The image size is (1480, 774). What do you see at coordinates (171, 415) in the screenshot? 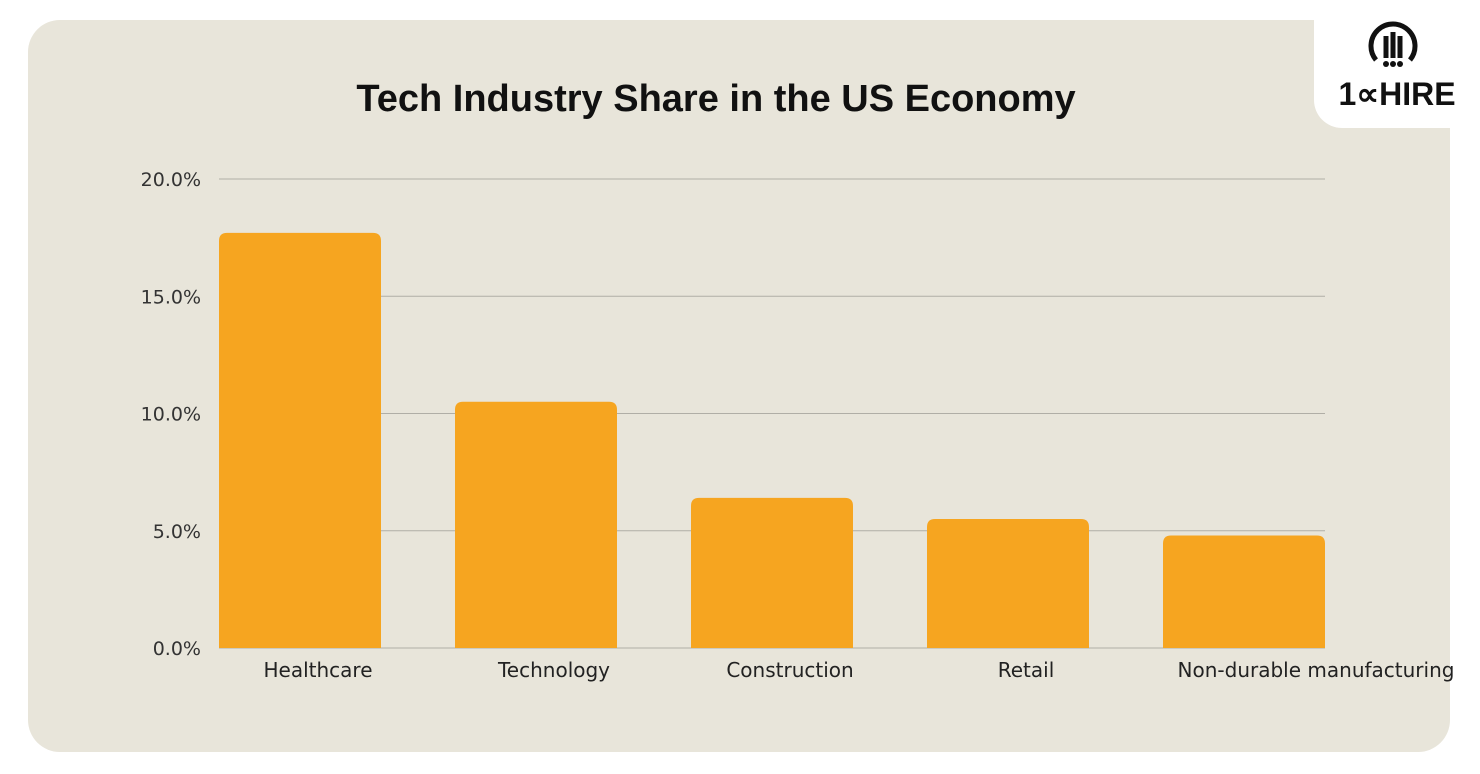
I see `y-tick-label: 10.0%` at bounding box center [171, 415].